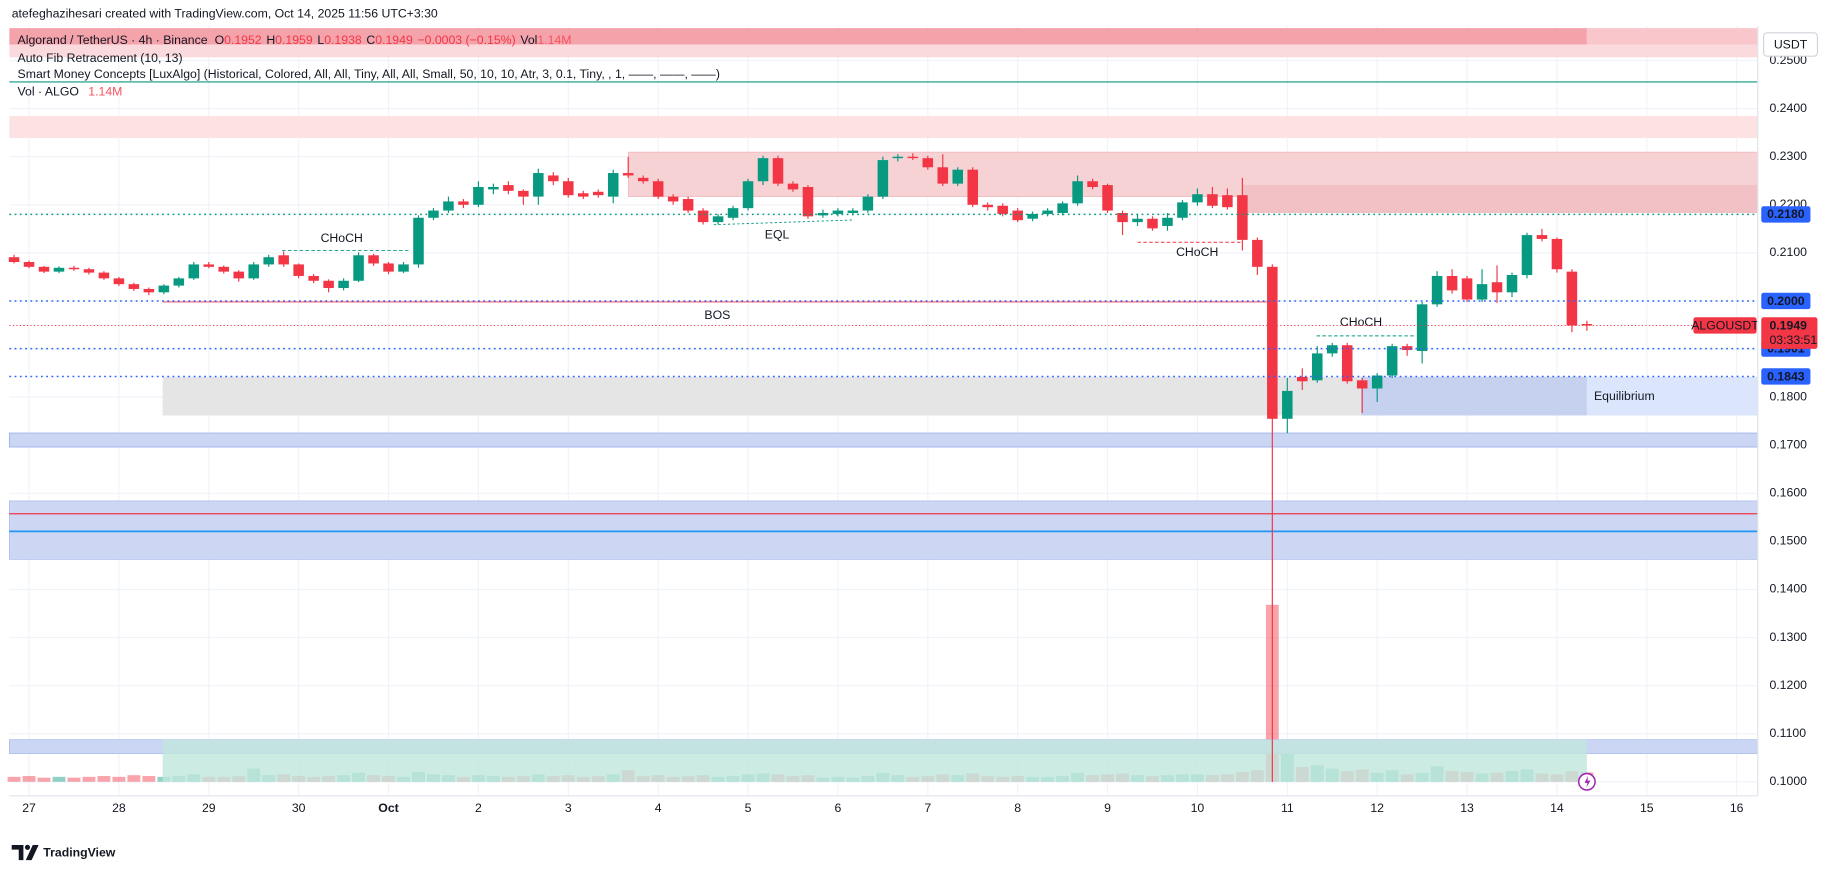 This screenshot has height=883, width=1835. I want to click on alert-icon, so click(1586, 781).